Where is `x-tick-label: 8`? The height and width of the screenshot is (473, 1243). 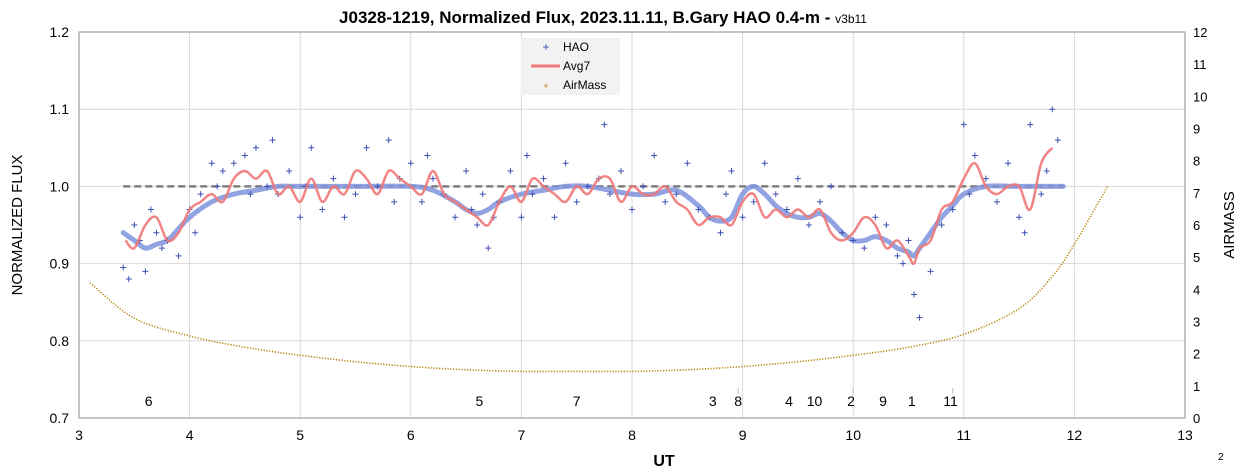 x-tick-label: 8 is located at coordinates (632, 435).